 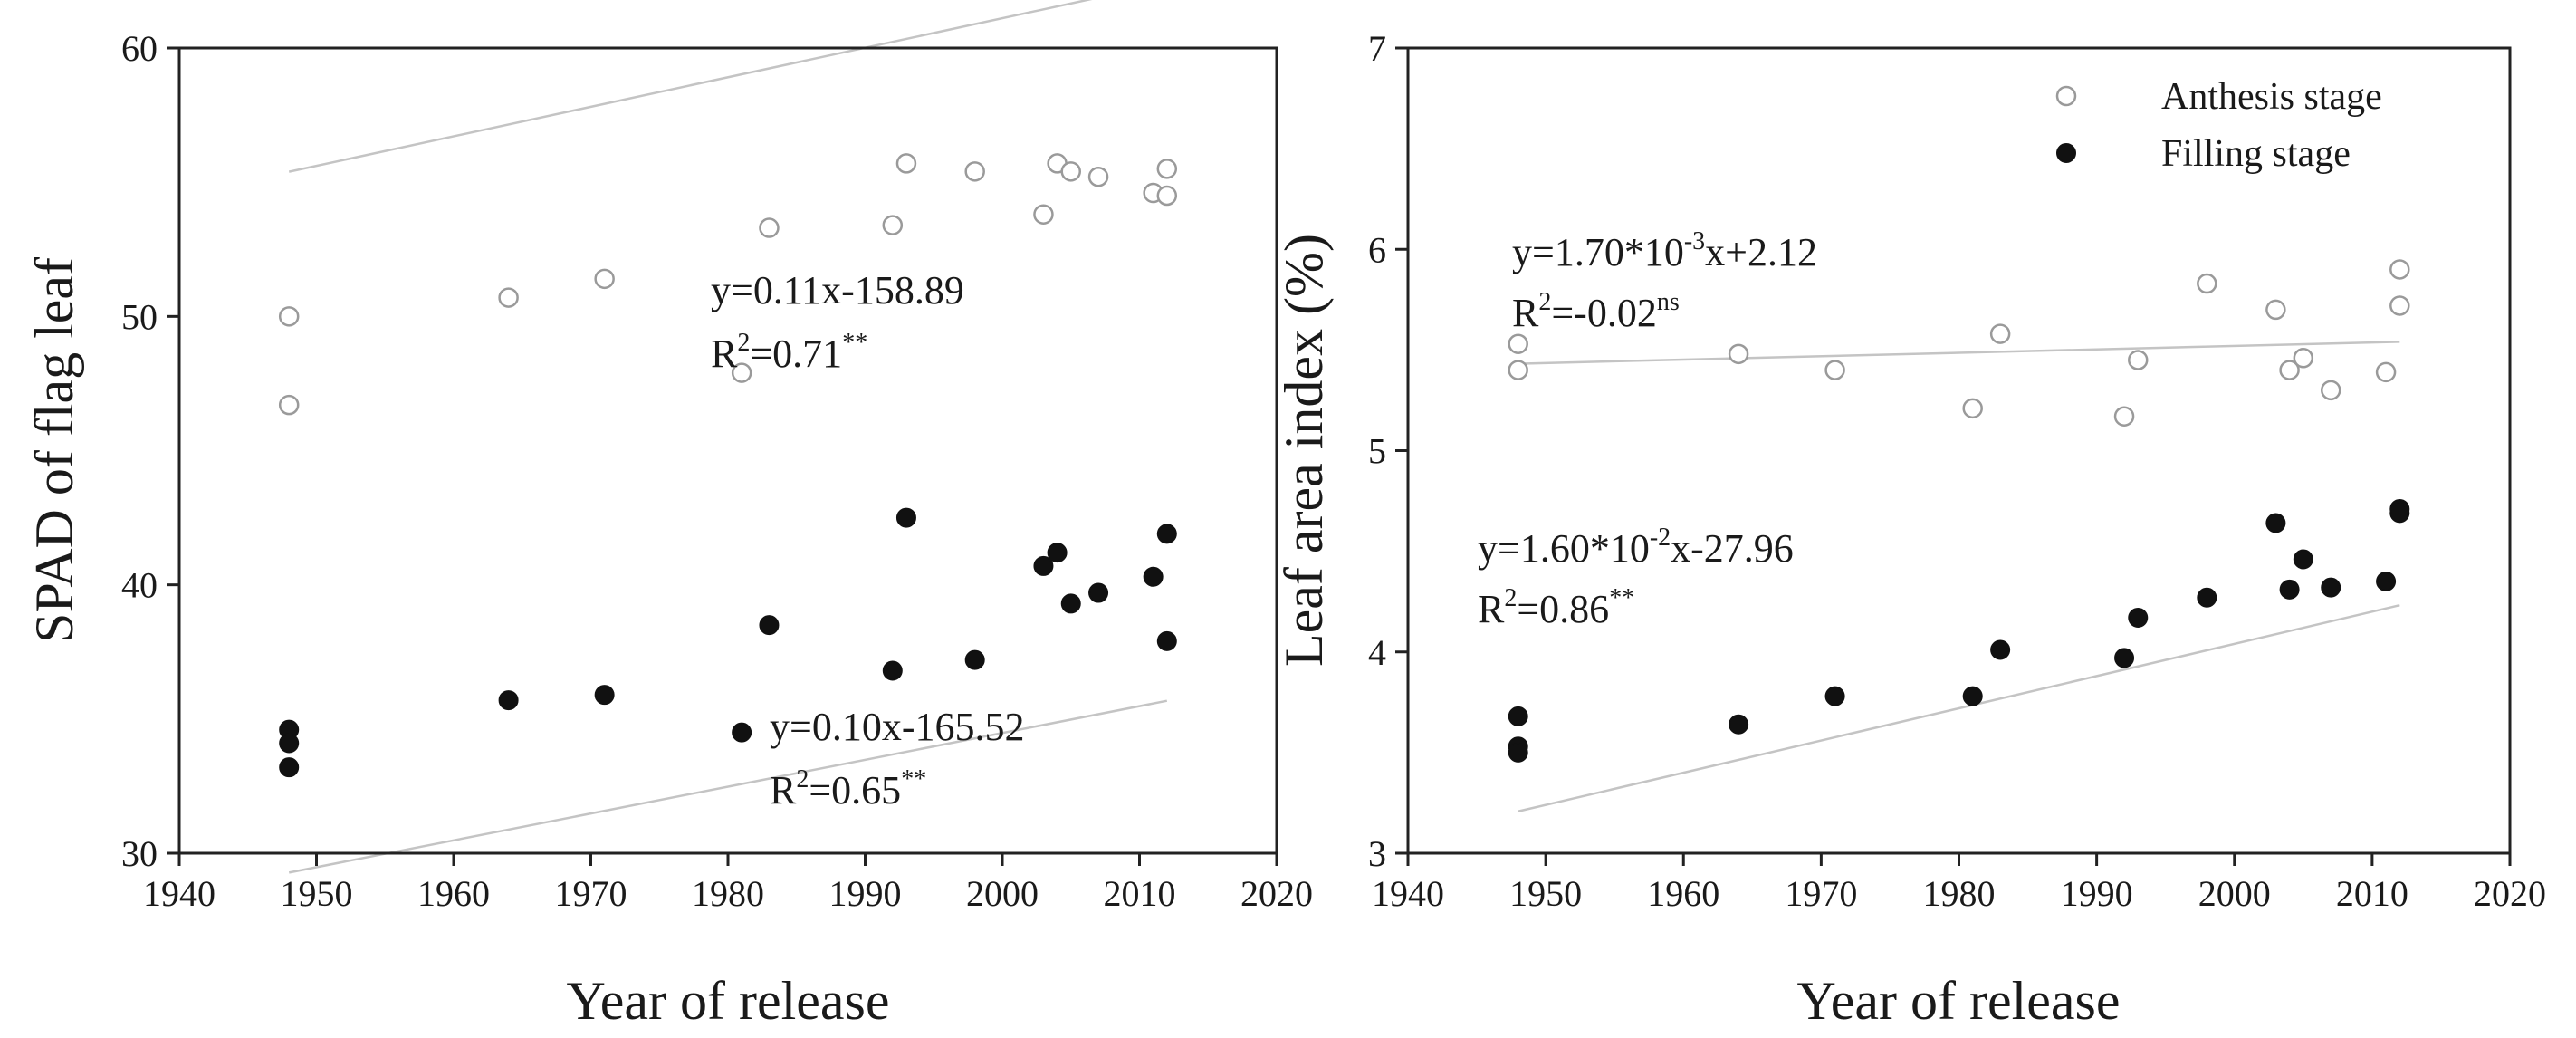 What do you see at coordinates (1544, 302) in the screenshot?
I see `right-anthesis-r2-exponent: 2` at bounding box center [1544, 302].